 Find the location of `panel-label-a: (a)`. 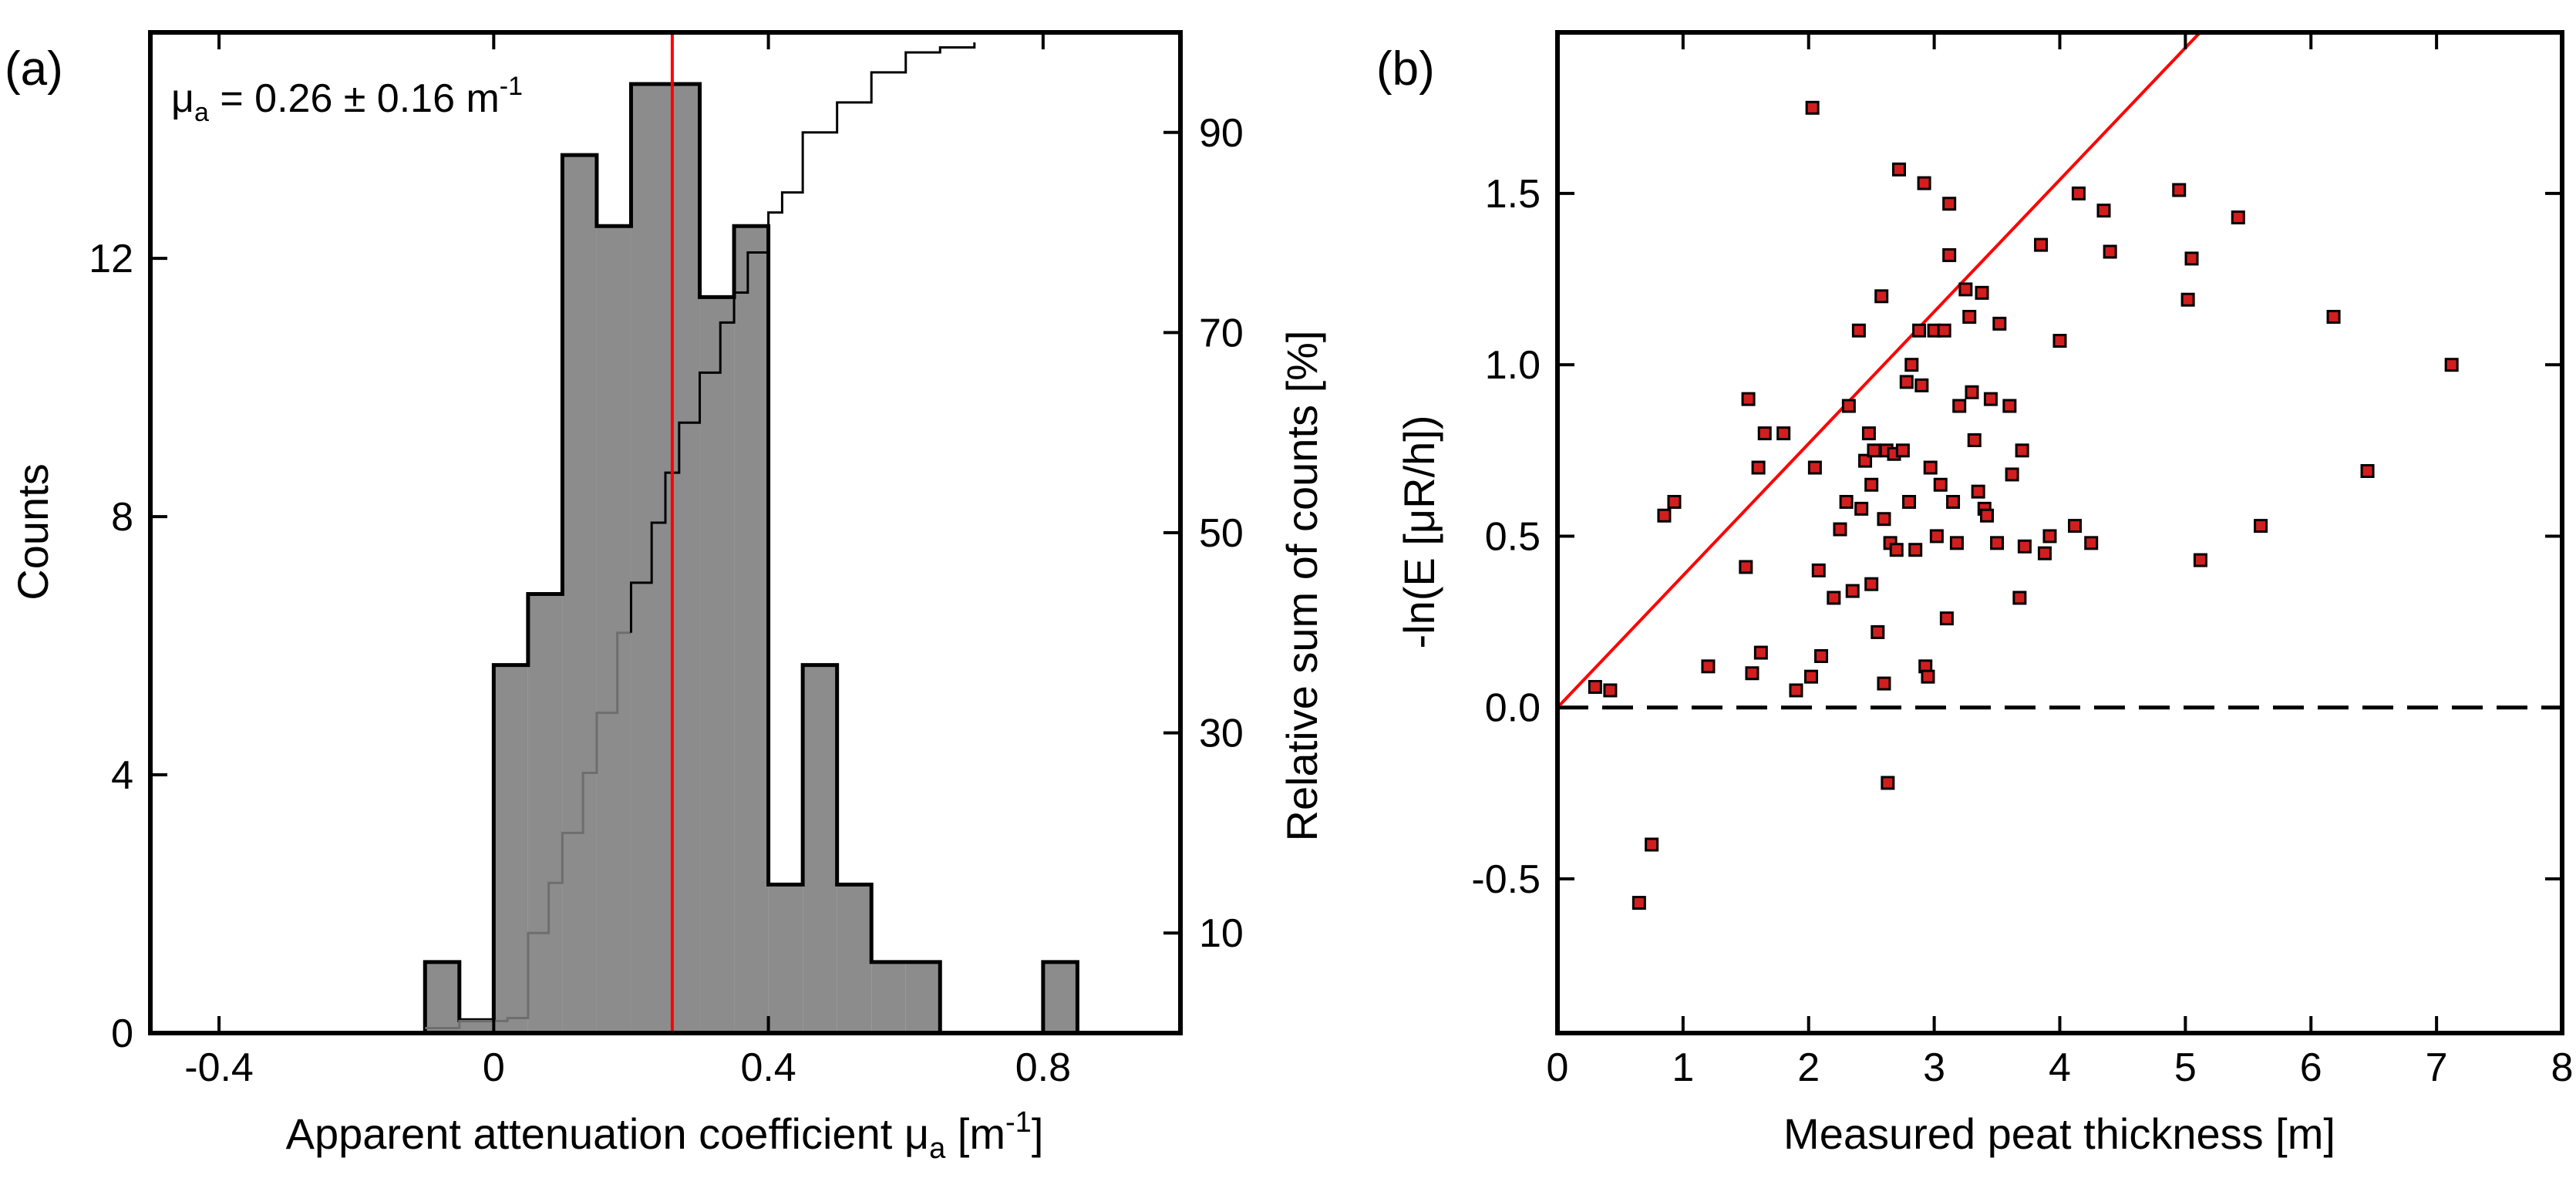

panel-label-a: (a) is located at coordinates (34, 69).